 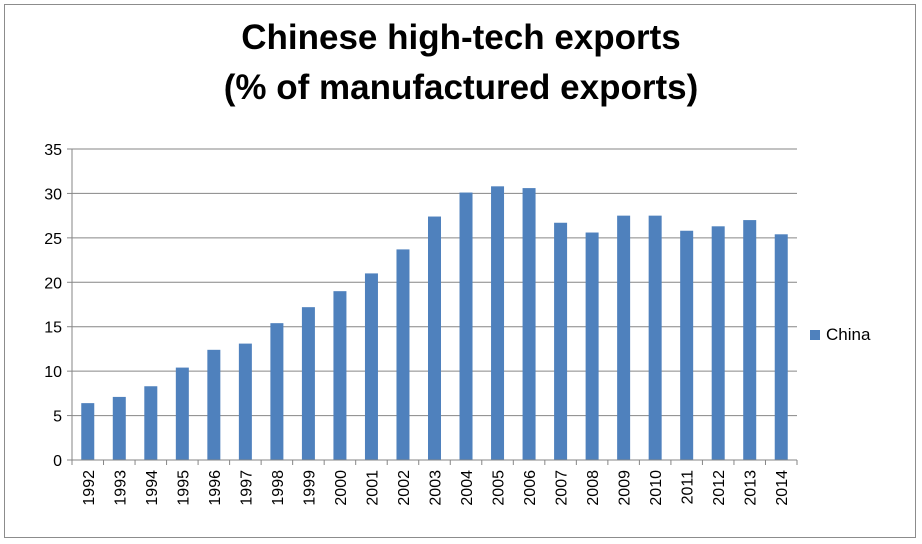 What do you see at coordinates (183, 488) in the screenshot?
I see `x-tick-label: 1995` at bounding box center [183, 488].